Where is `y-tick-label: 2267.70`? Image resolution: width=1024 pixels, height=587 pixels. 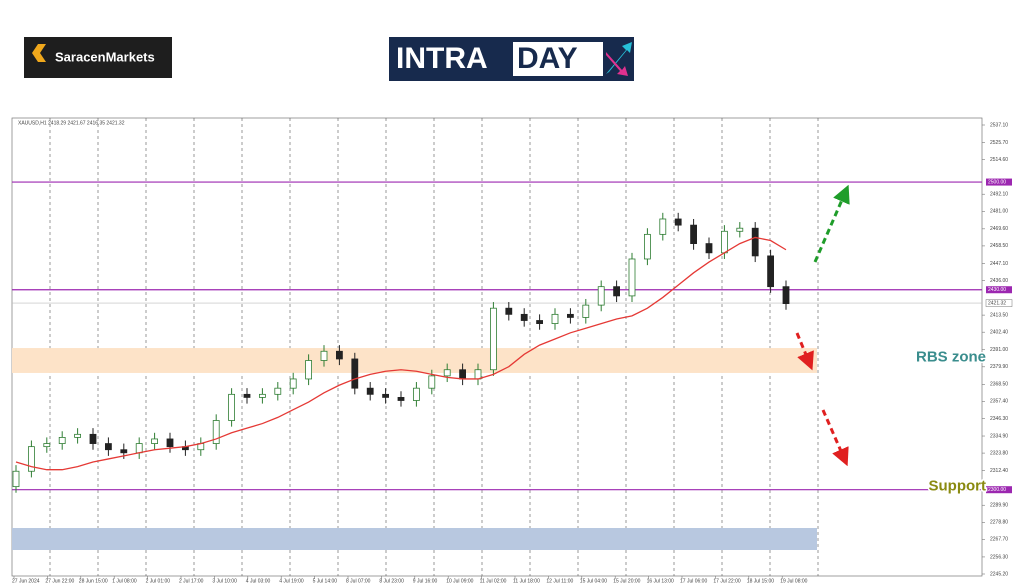 y-tick-label: 2267.70 is located at coordinates (999, 540).